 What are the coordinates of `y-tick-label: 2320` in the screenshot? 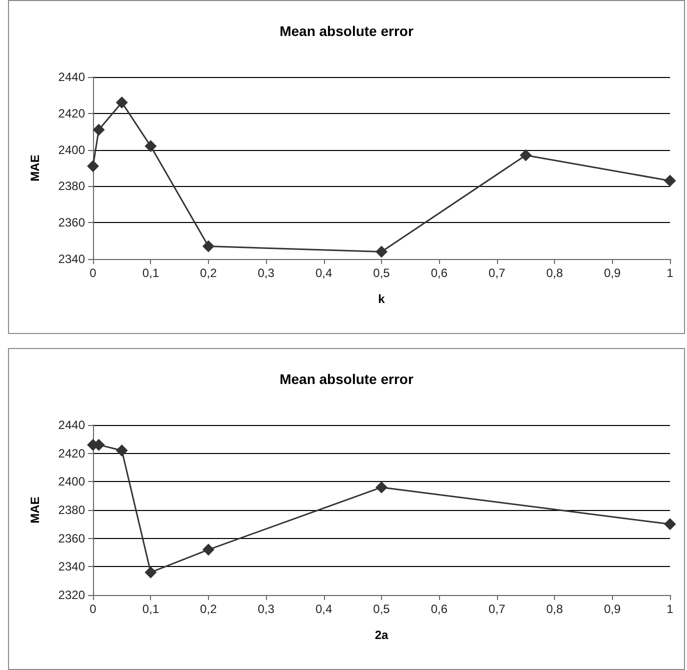 It's located at (72, 595).